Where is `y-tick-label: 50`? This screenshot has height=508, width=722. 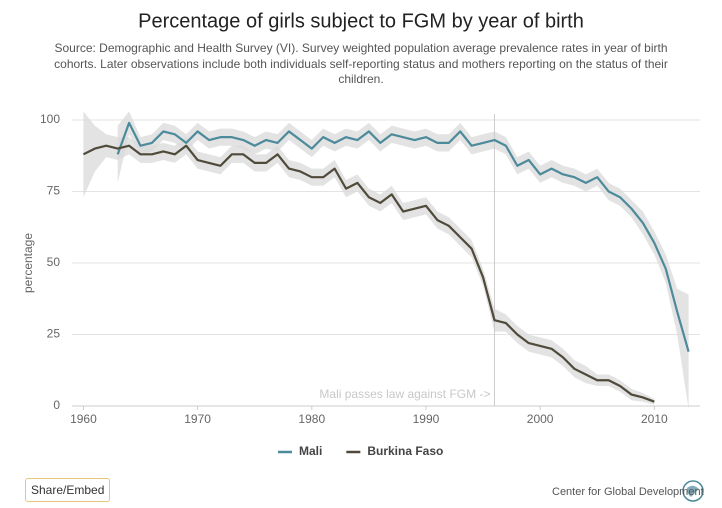 y-tick-label: 50 is located at coordinates (54, 262).